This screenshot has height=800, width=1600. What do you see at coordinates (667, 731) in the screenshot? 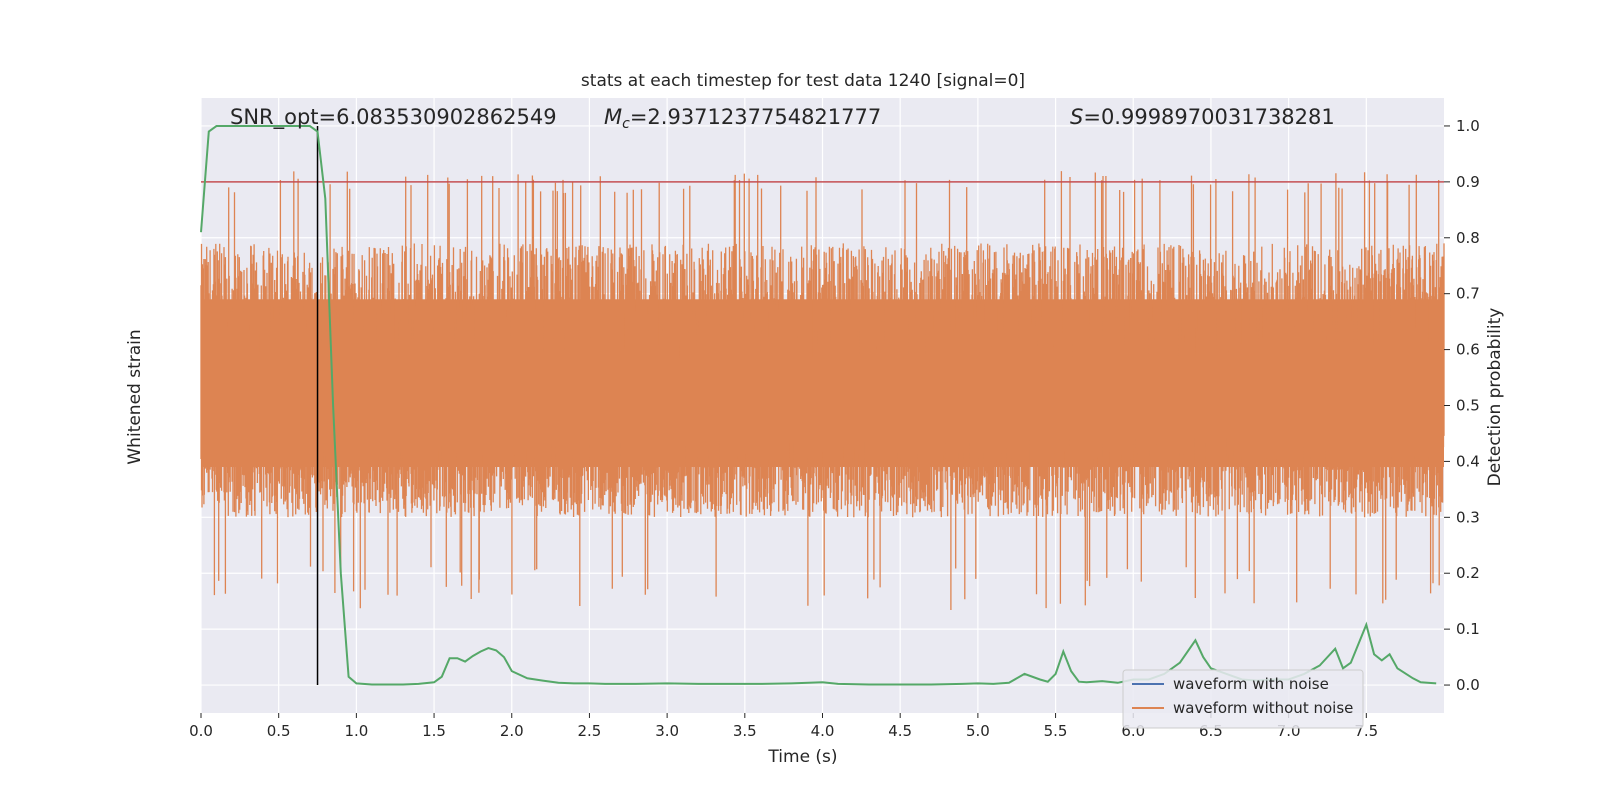
I see `x-tick-label: 3.0` at bounding box center [667, 731].